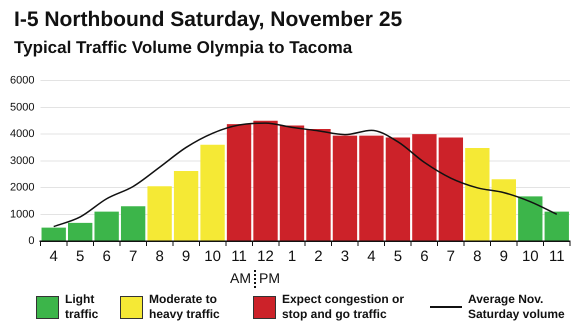 The image size is (580, 331). I want to click on y-tick-label: 0, so click(31, 241).